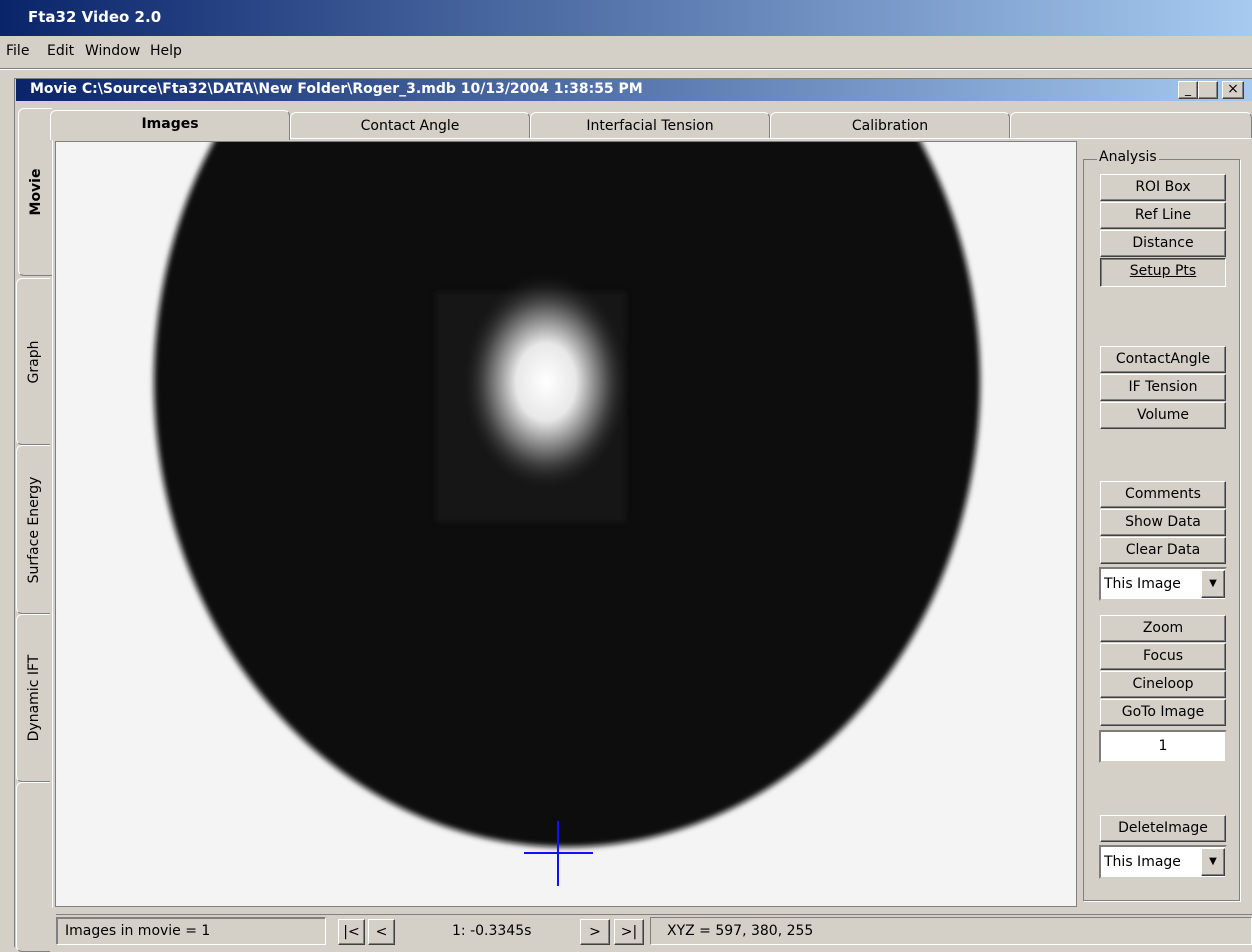 This screenshot has height=952, width=1252. Describe the element at coordinates (113, 51) in the screenshot. I see `menu-item: Window` at that location.